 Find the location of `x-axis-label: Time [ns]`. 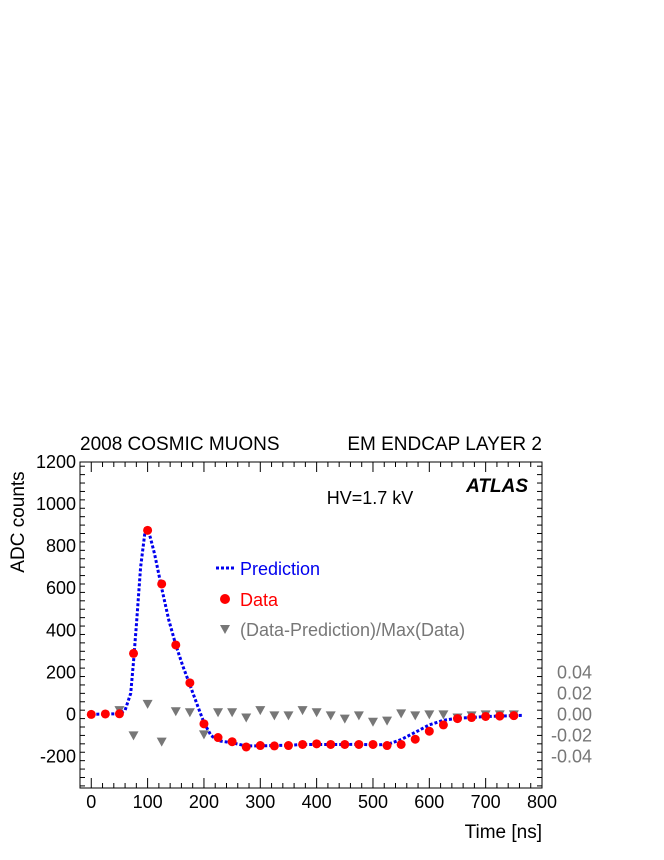

x-axis-label: Time [ns] is located at coordinates (503, 832).